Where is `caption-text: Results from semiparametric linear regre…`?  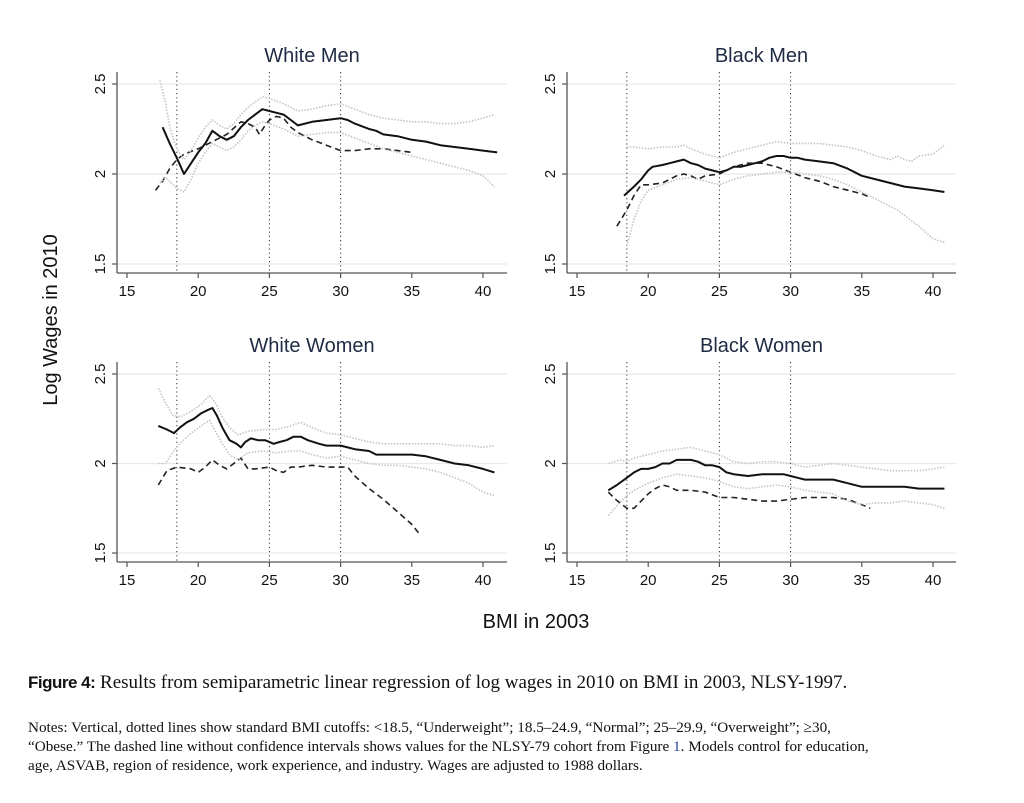
caption-text: Results from semiparametric linear regre… is located at coordinates (471, 682).